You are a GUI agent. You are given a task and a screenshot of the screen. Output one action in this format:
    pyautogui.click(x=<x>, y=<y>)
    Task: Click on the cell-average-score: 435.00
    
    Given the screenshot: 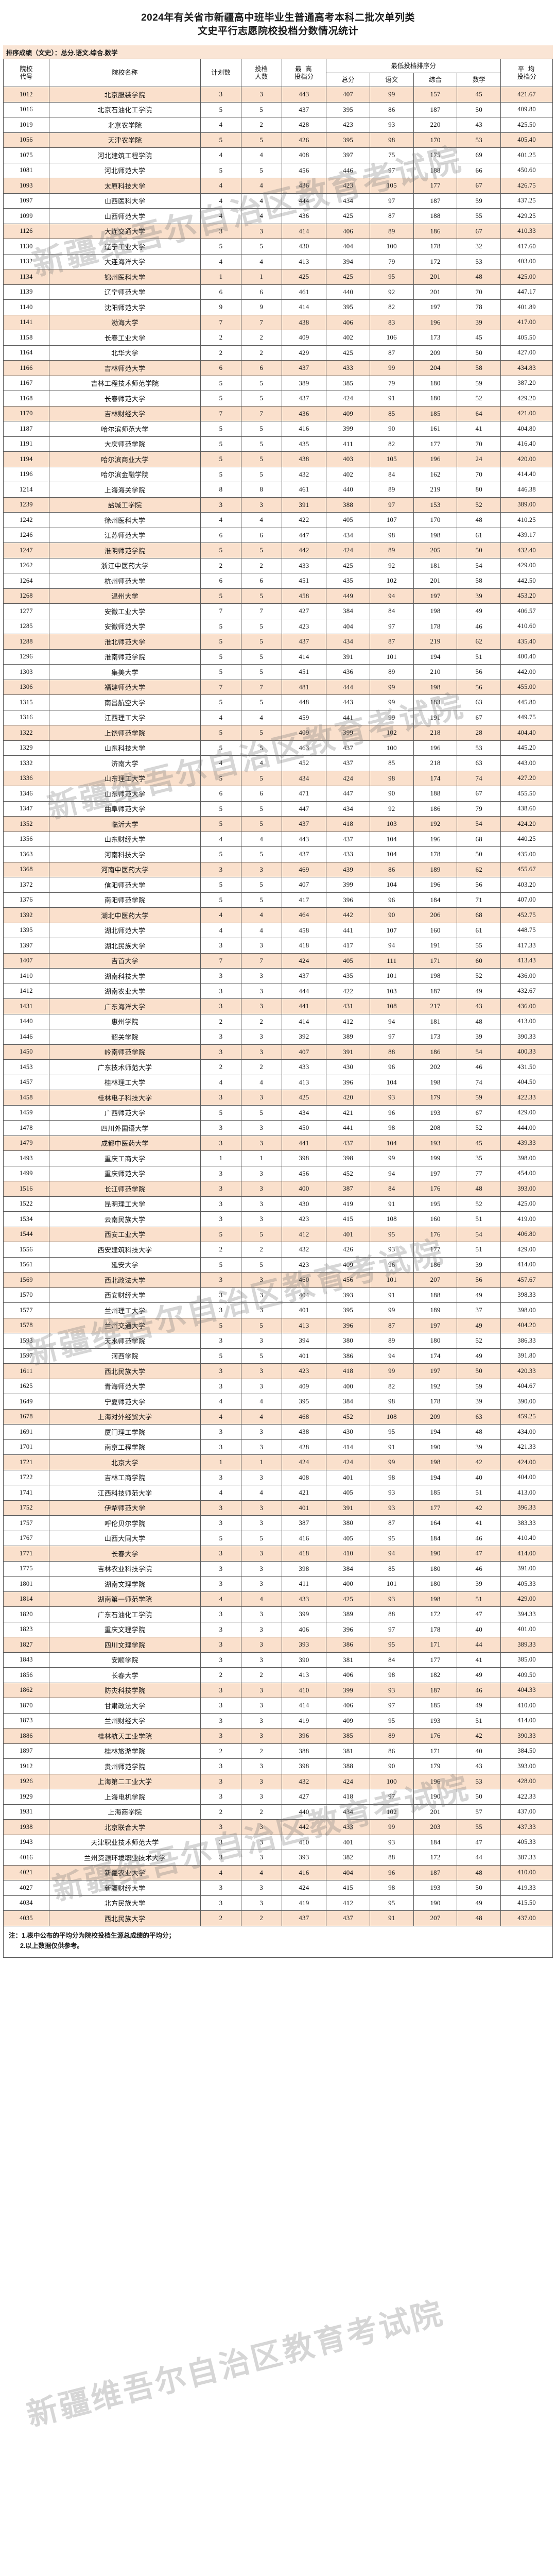 What is the action you would take?
    pyautogui.click(x=526, y=854)
    